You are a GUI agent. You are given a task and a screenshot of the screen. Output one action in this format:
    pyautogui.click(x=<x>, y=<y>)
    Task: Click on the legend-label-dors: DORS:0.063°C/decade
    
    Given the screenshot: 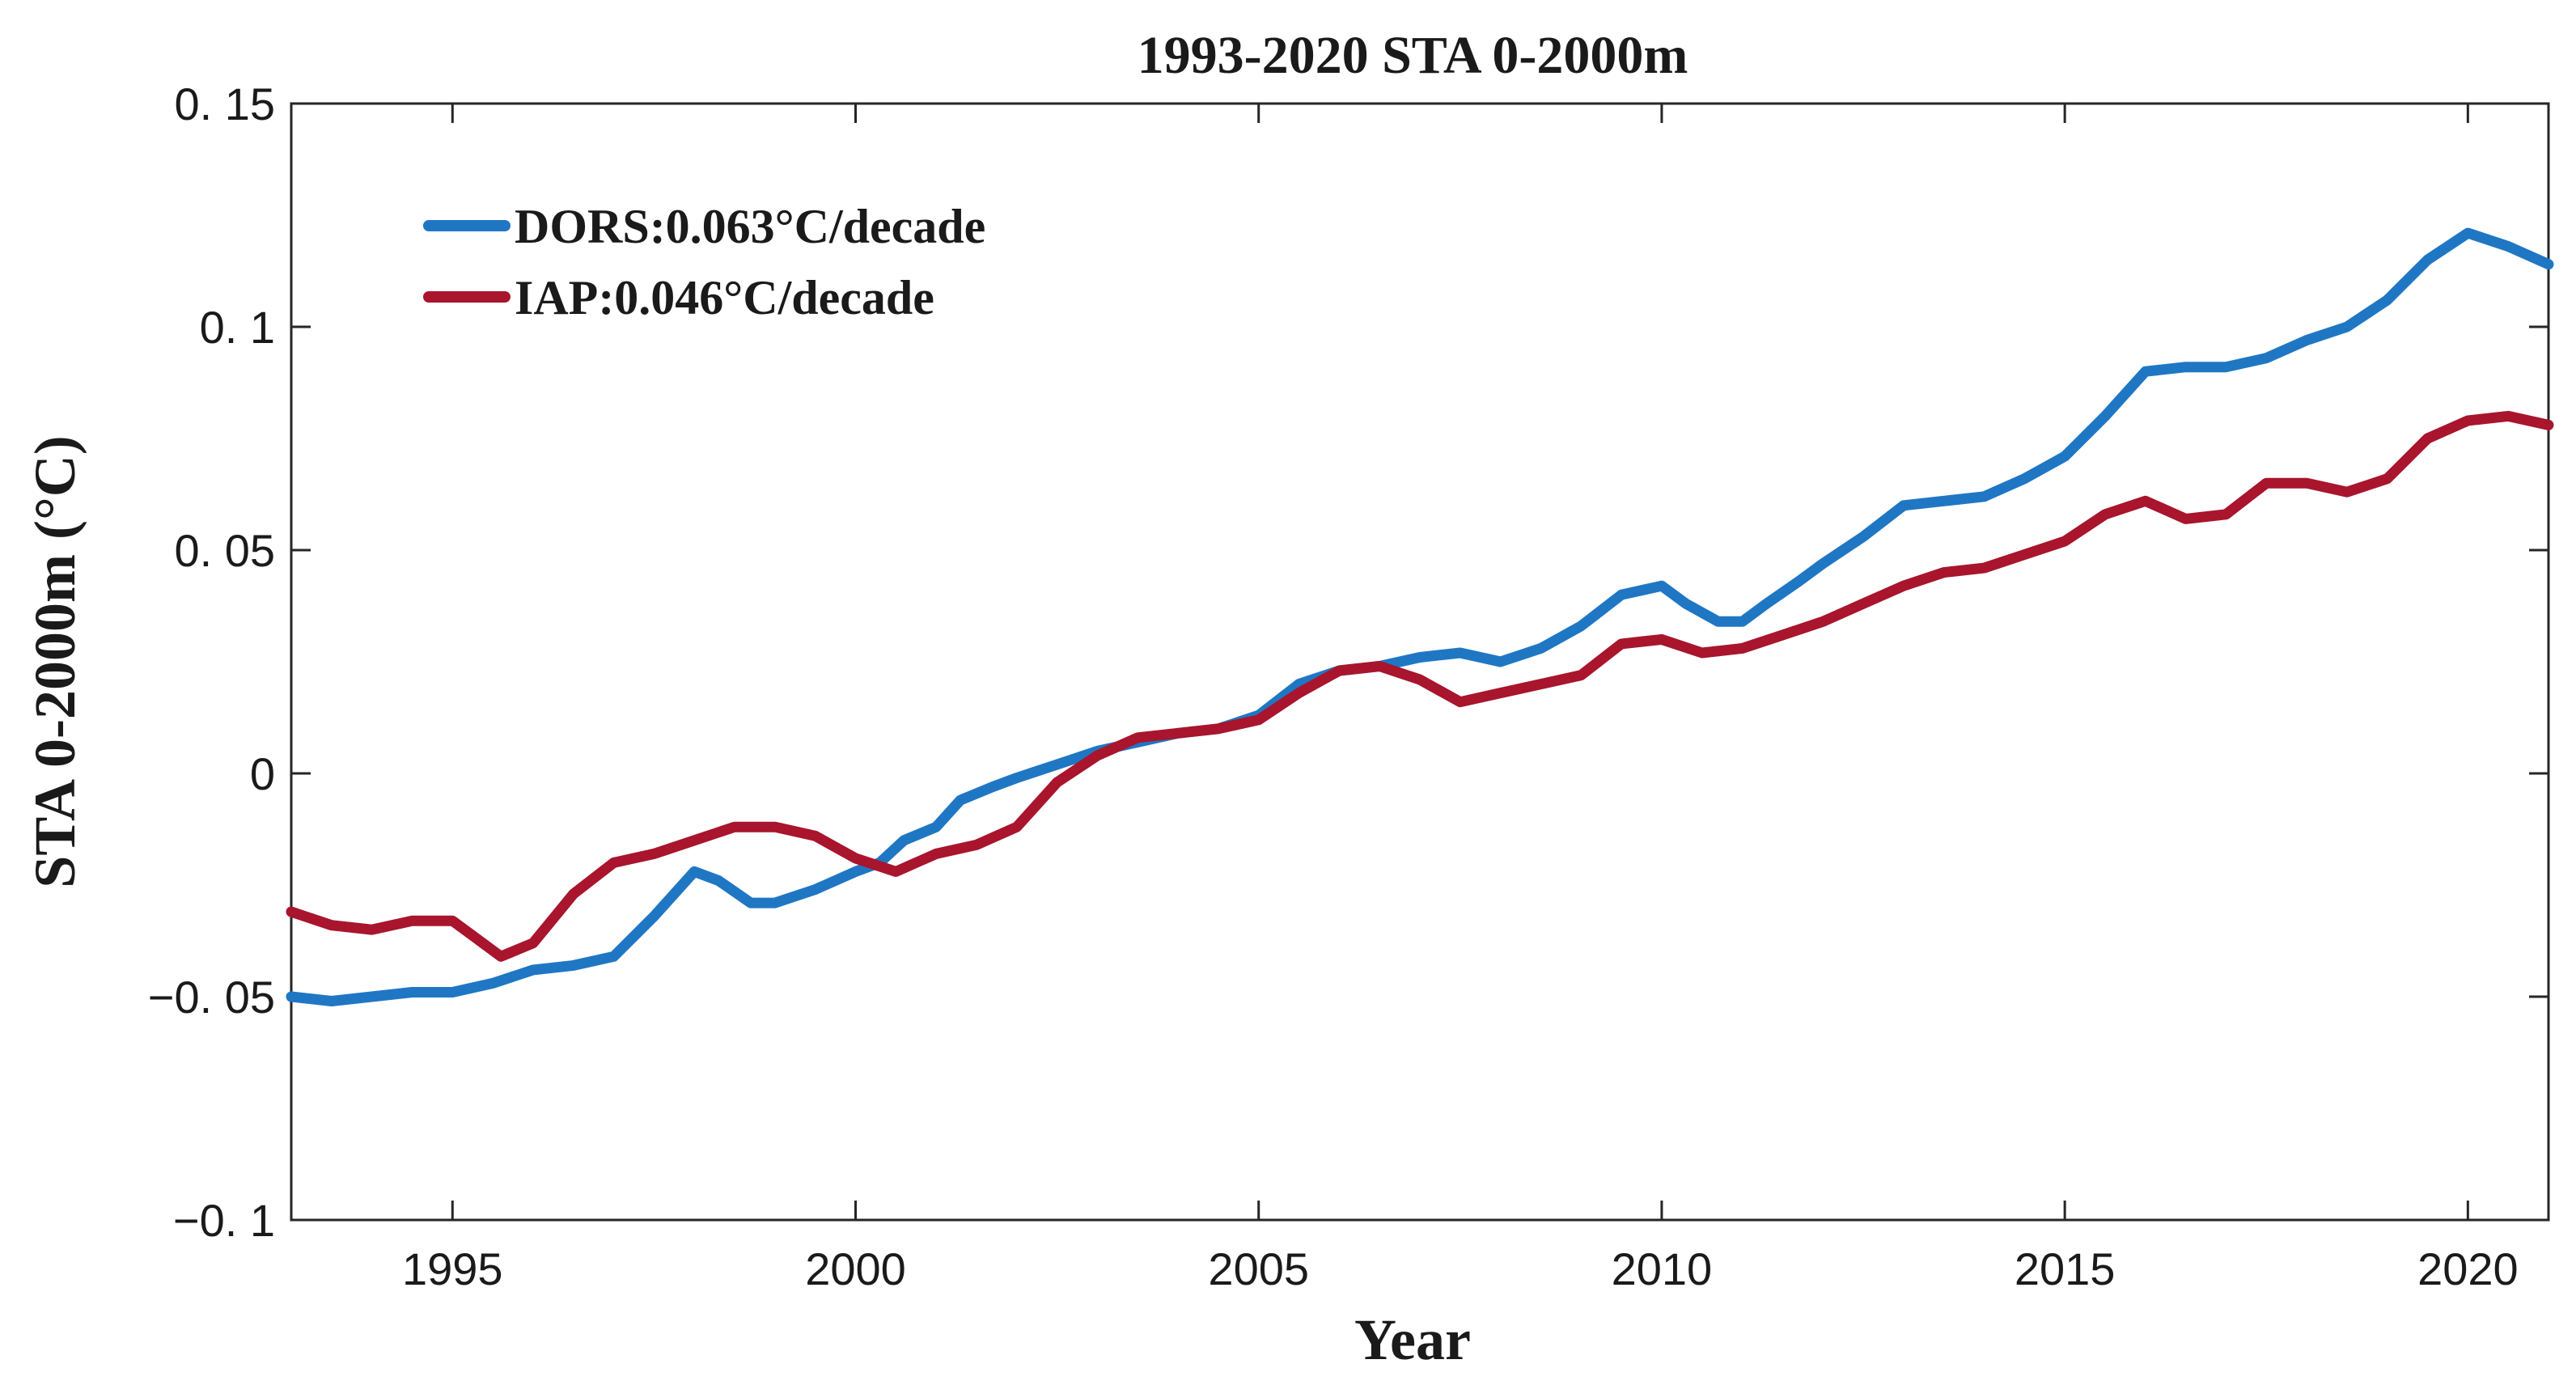 What is the action you would take?
    pyautogui.click(x=750, y=226)
    